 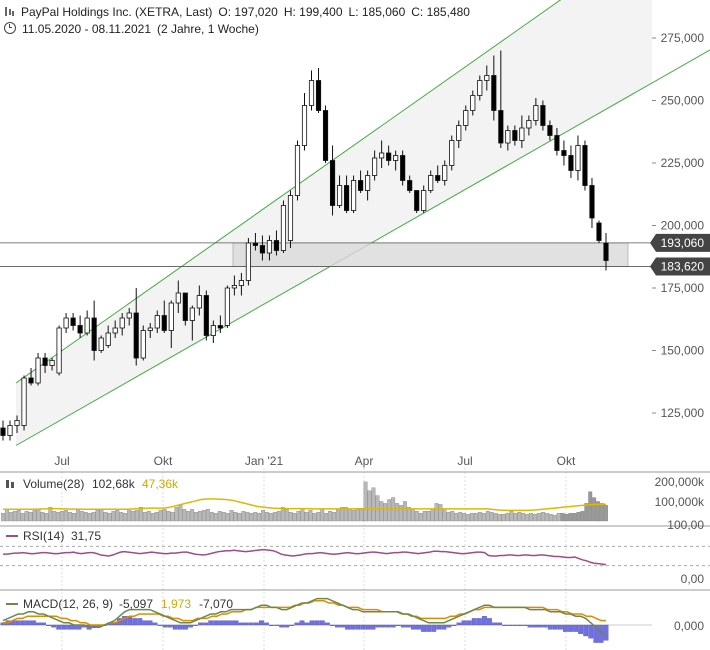 I want to click on price-tick-label: 250,000, so click(x=683, y=101).